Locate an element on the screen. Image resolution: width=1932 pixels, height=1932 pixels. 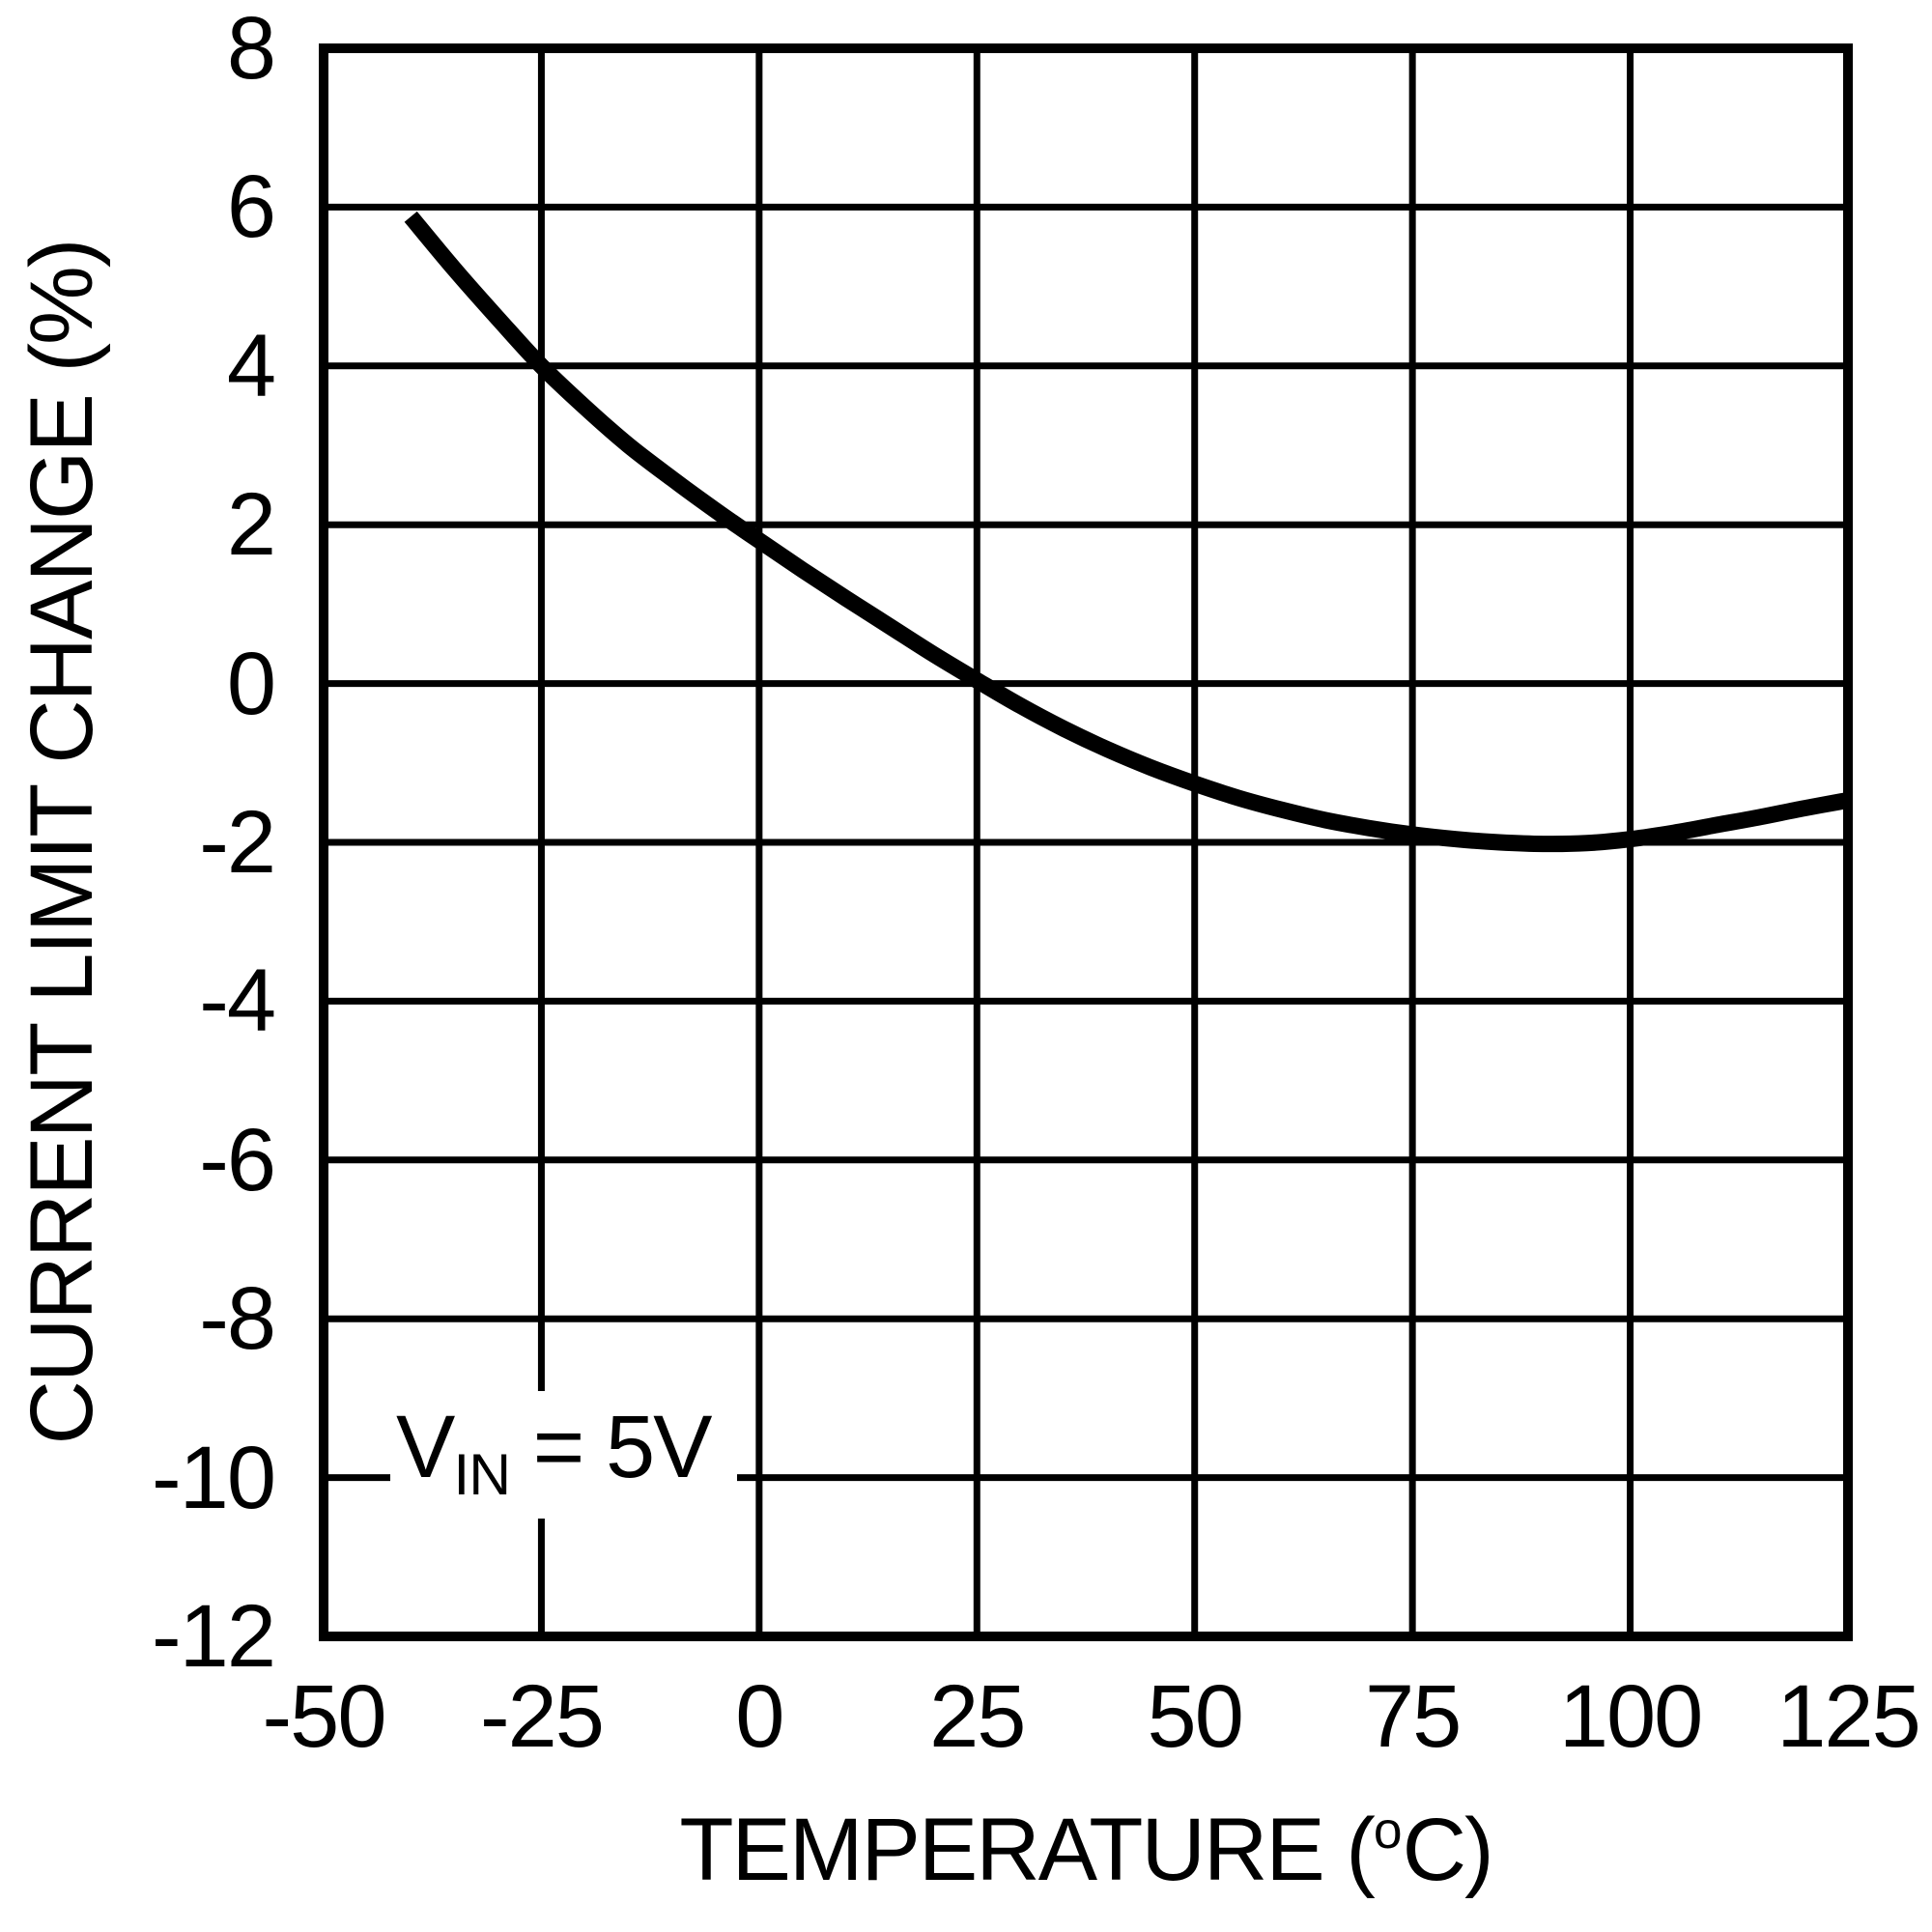
y-axis-title: CURRENT LIMIT CHANGE (%) is located at coordinates (62, 842).